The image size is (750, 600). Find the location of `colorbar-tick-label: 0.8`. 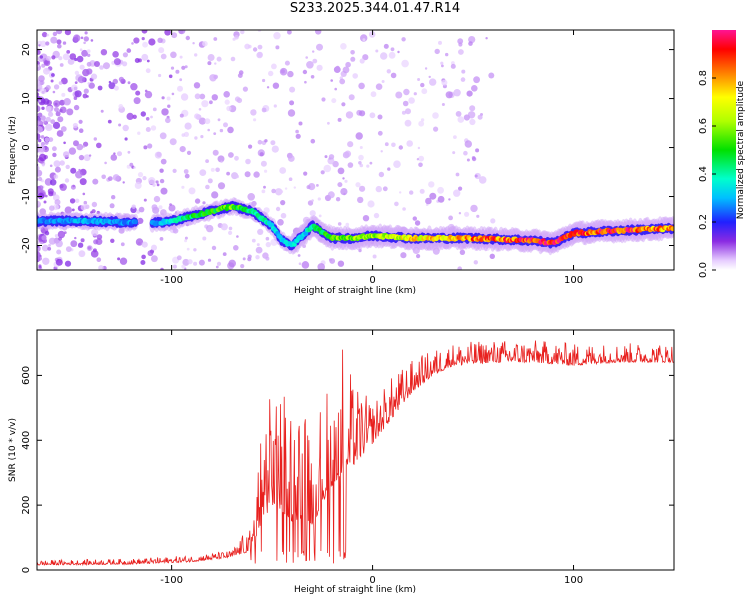

colorbar-tick-label: 0.8 is located at coordinates (703, 78).